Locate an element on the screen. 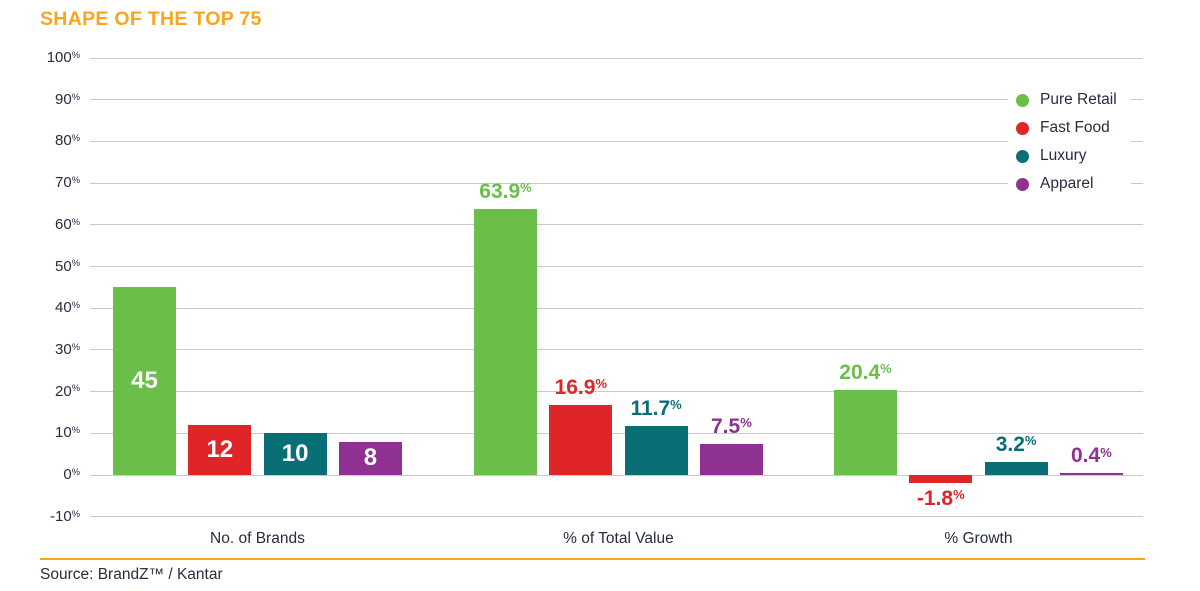  legend-item-label: Luxury is located at coordinates (1063, 155).